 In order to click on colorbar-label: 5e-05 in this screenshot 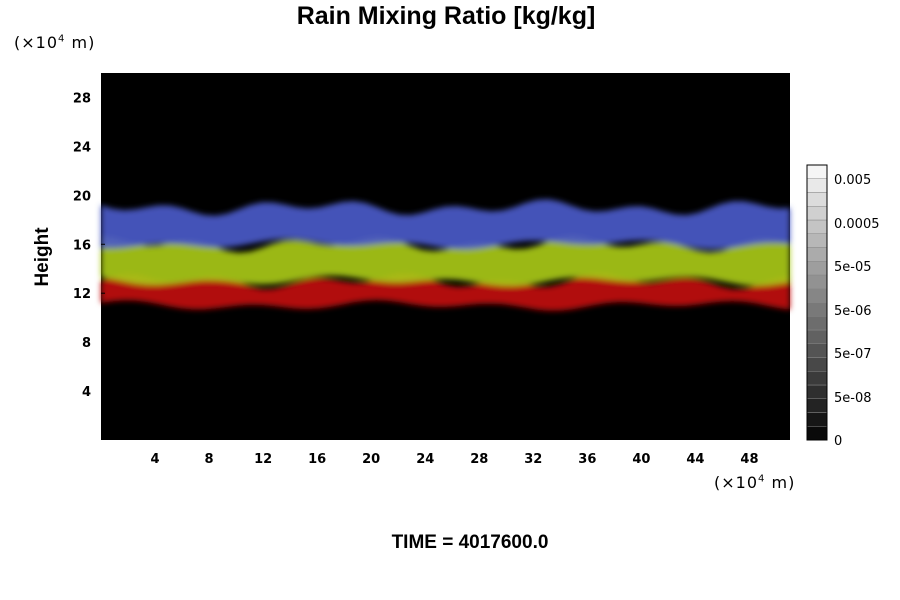, I will do `click(853, 267)`.